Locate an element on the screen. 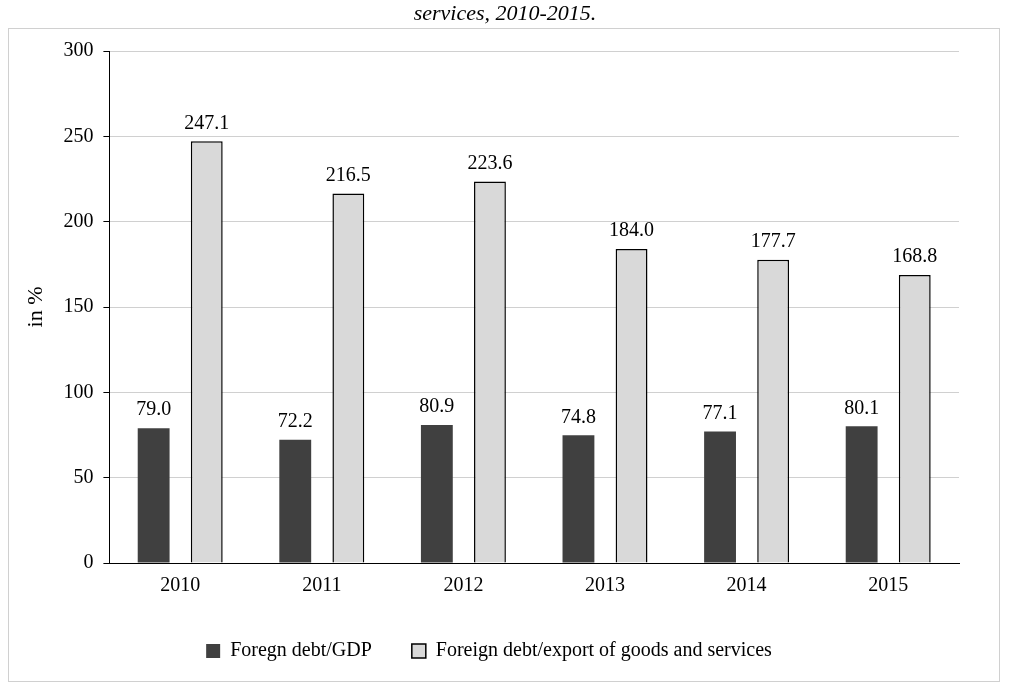 The height and width of the screenshot is (684, 1010). data-label: 80.1 is located at coordinates (862, 406).